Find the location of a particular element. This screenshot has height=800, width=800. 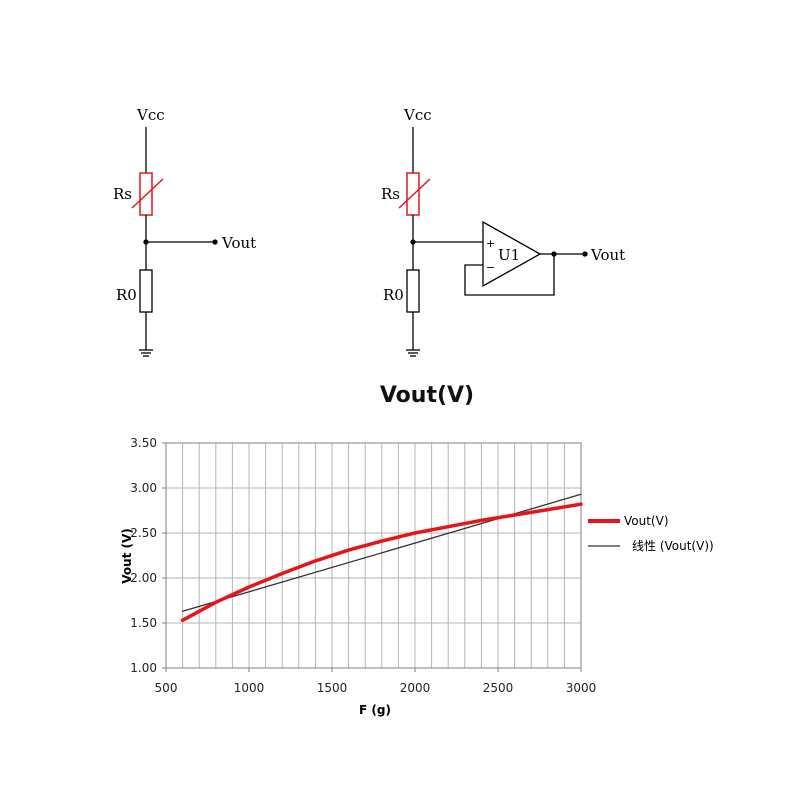

series is located at coordinates (381, 558).